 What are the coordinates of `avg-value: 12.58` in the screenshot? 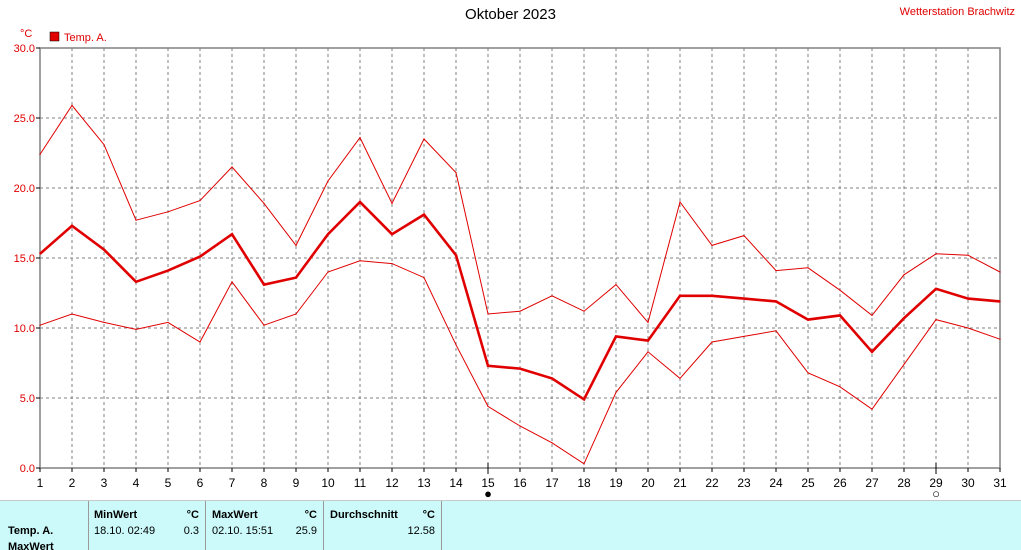 It's located at (421, 531).